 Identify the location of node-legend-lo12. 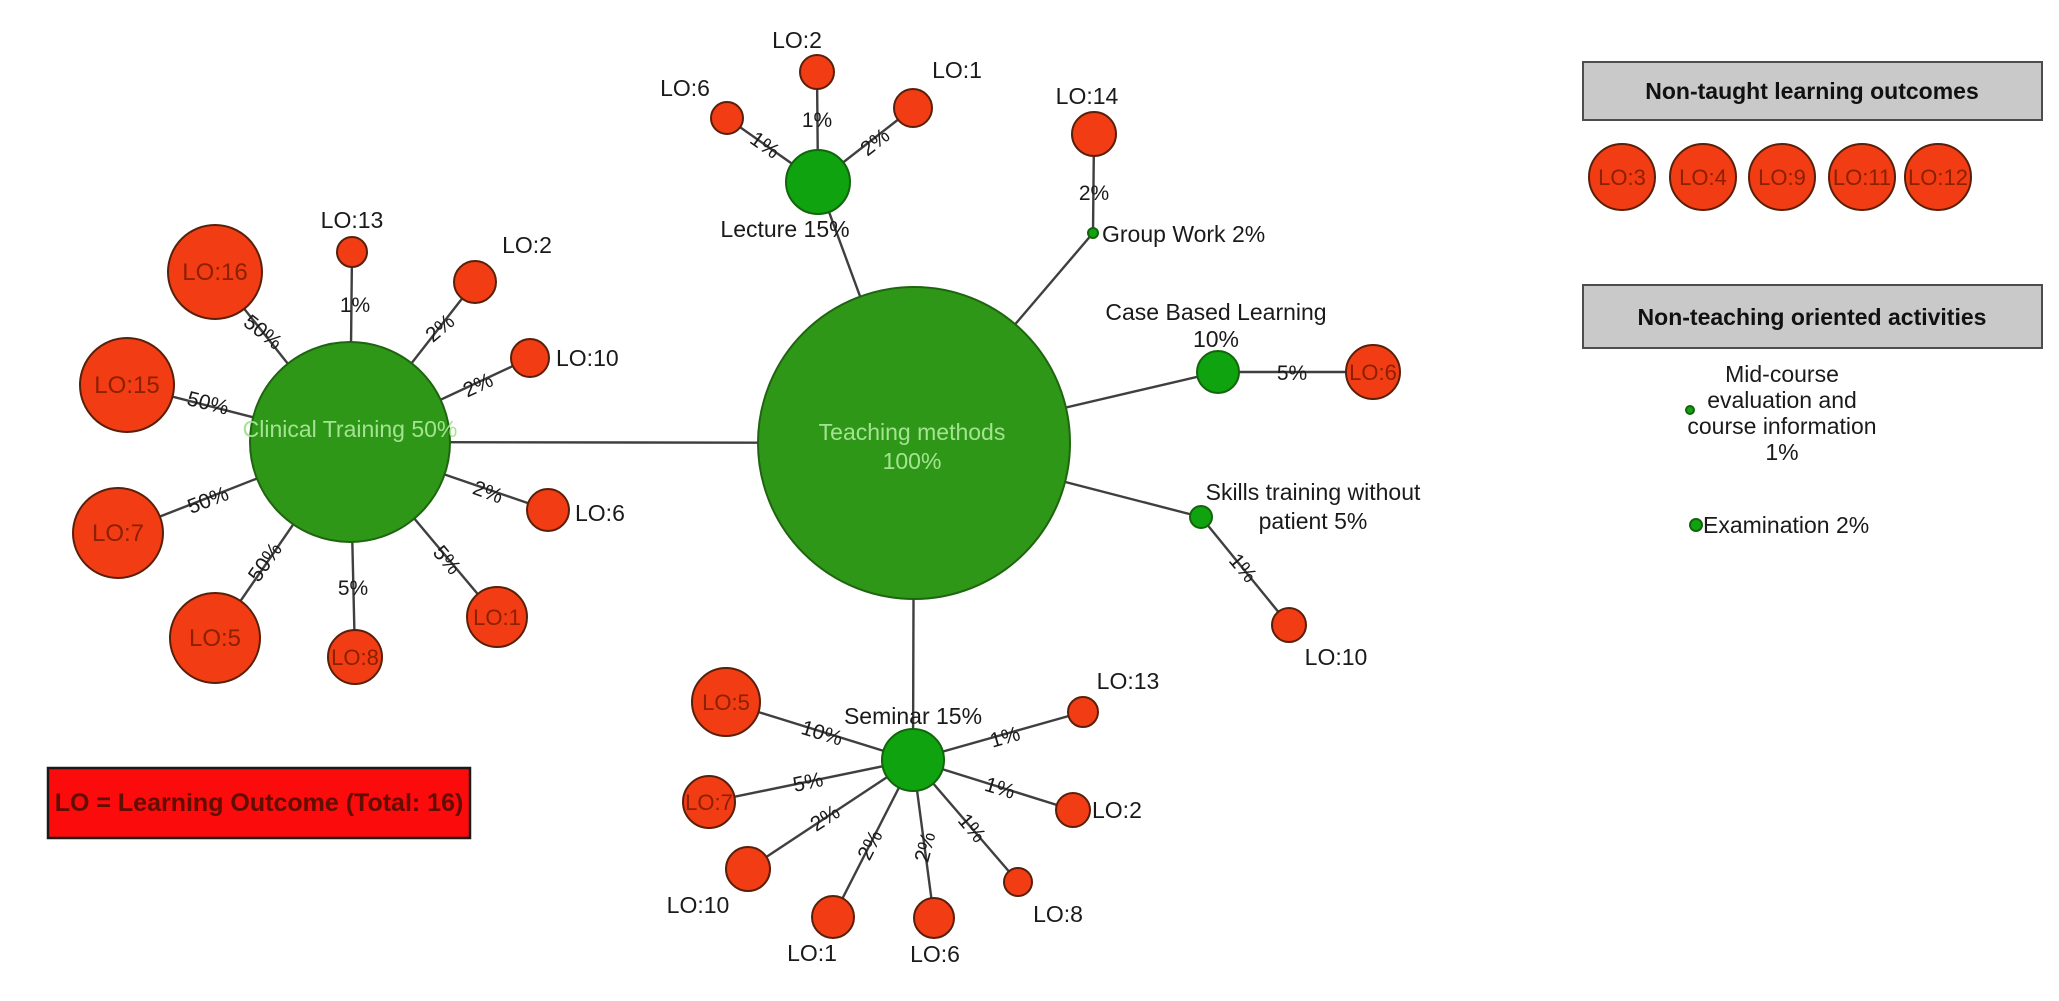
(1938, 177).